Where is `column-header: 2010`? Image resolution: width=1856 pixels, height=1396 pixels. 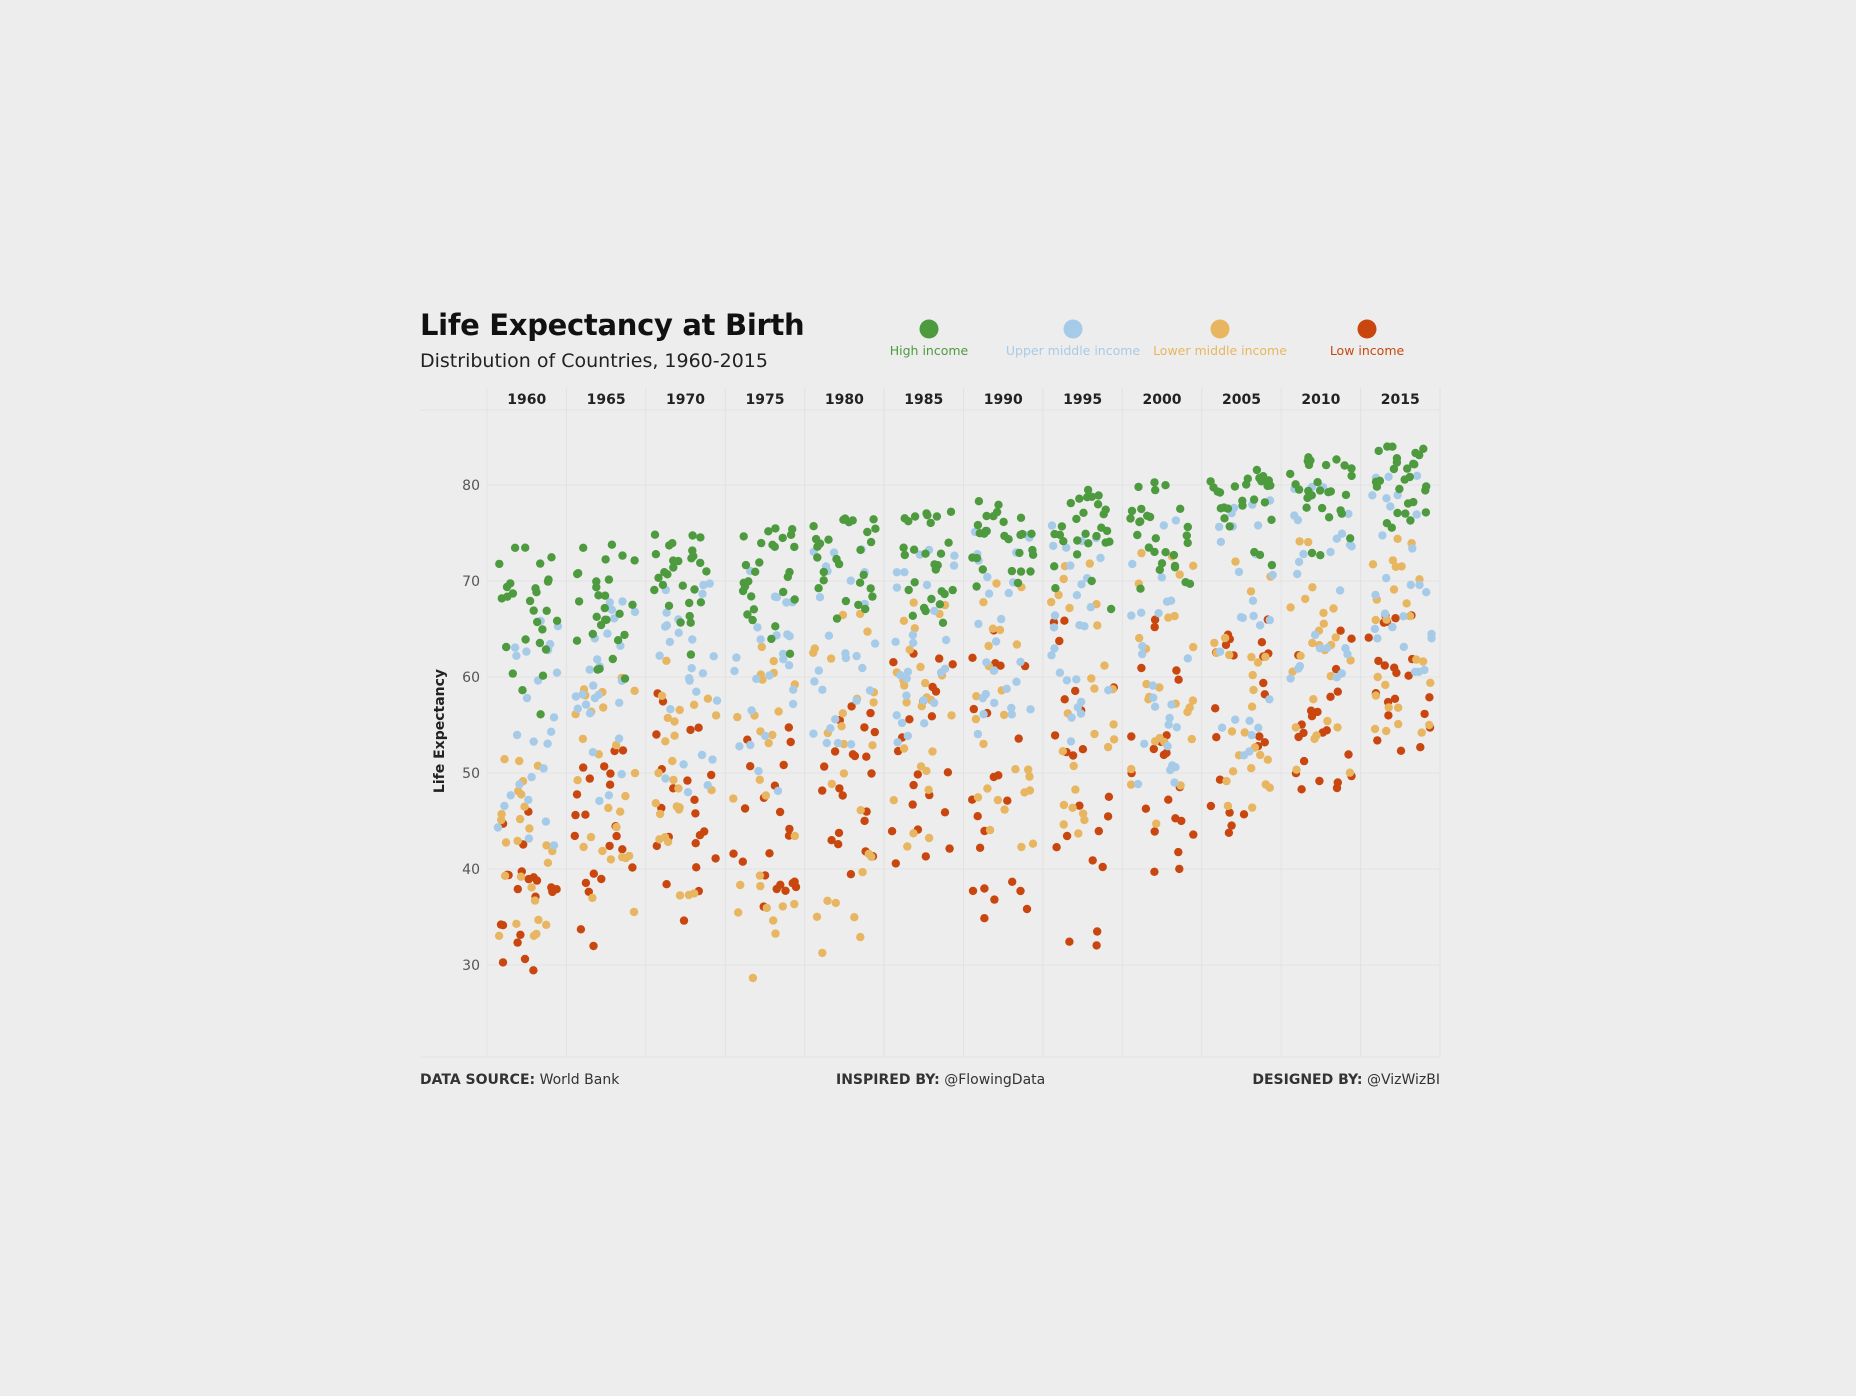
column-header: 2010 is located at coordinates (1320, 400).